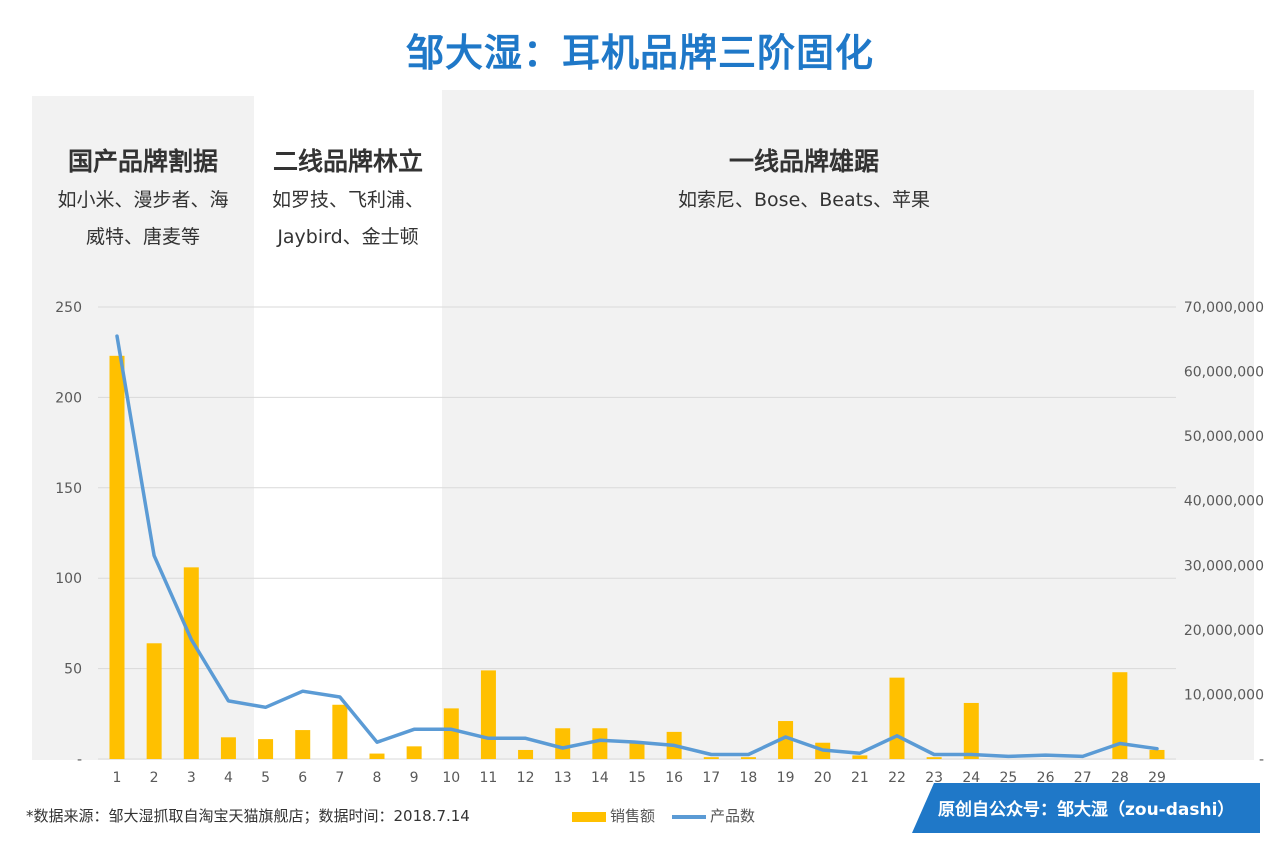 This screenshot has width=1280, height=843. I want to click on chart-title: 邹大湿：耳机品牌三阶固化, so click(639, 53).